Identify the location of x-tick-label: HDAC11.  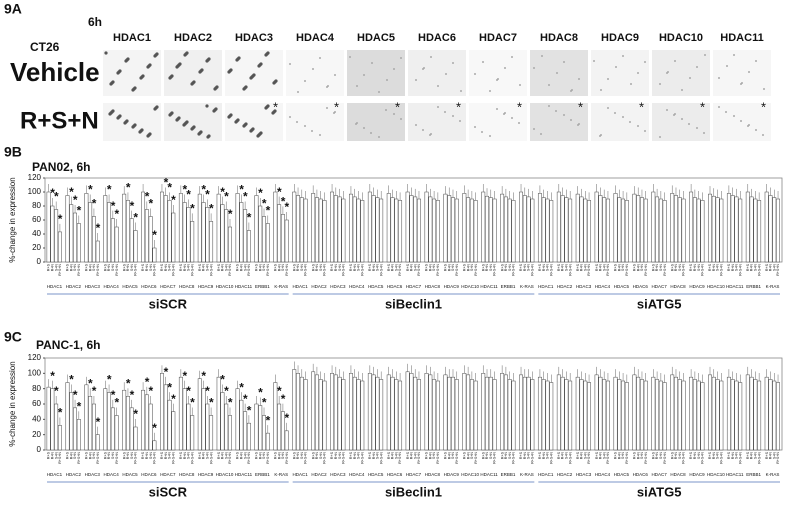
(244, 474).